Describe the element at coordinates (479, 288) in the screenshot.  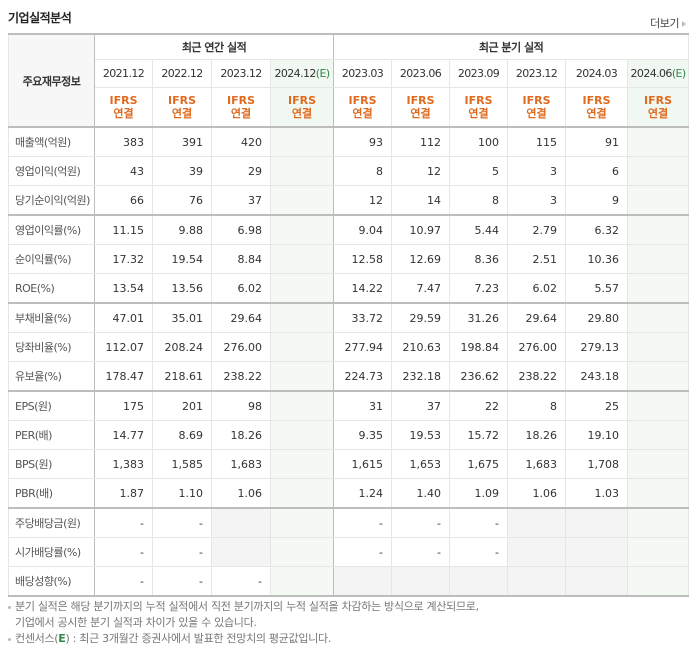
I see `cell-quarter: 7.23` at that location.